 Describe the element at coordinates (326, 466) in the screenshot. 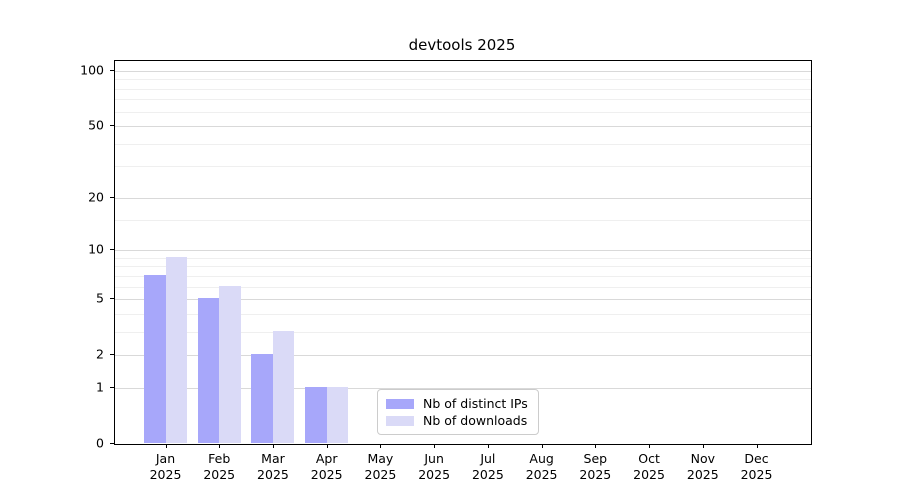

I see `x-tick-label: Apr 2025` at that location.